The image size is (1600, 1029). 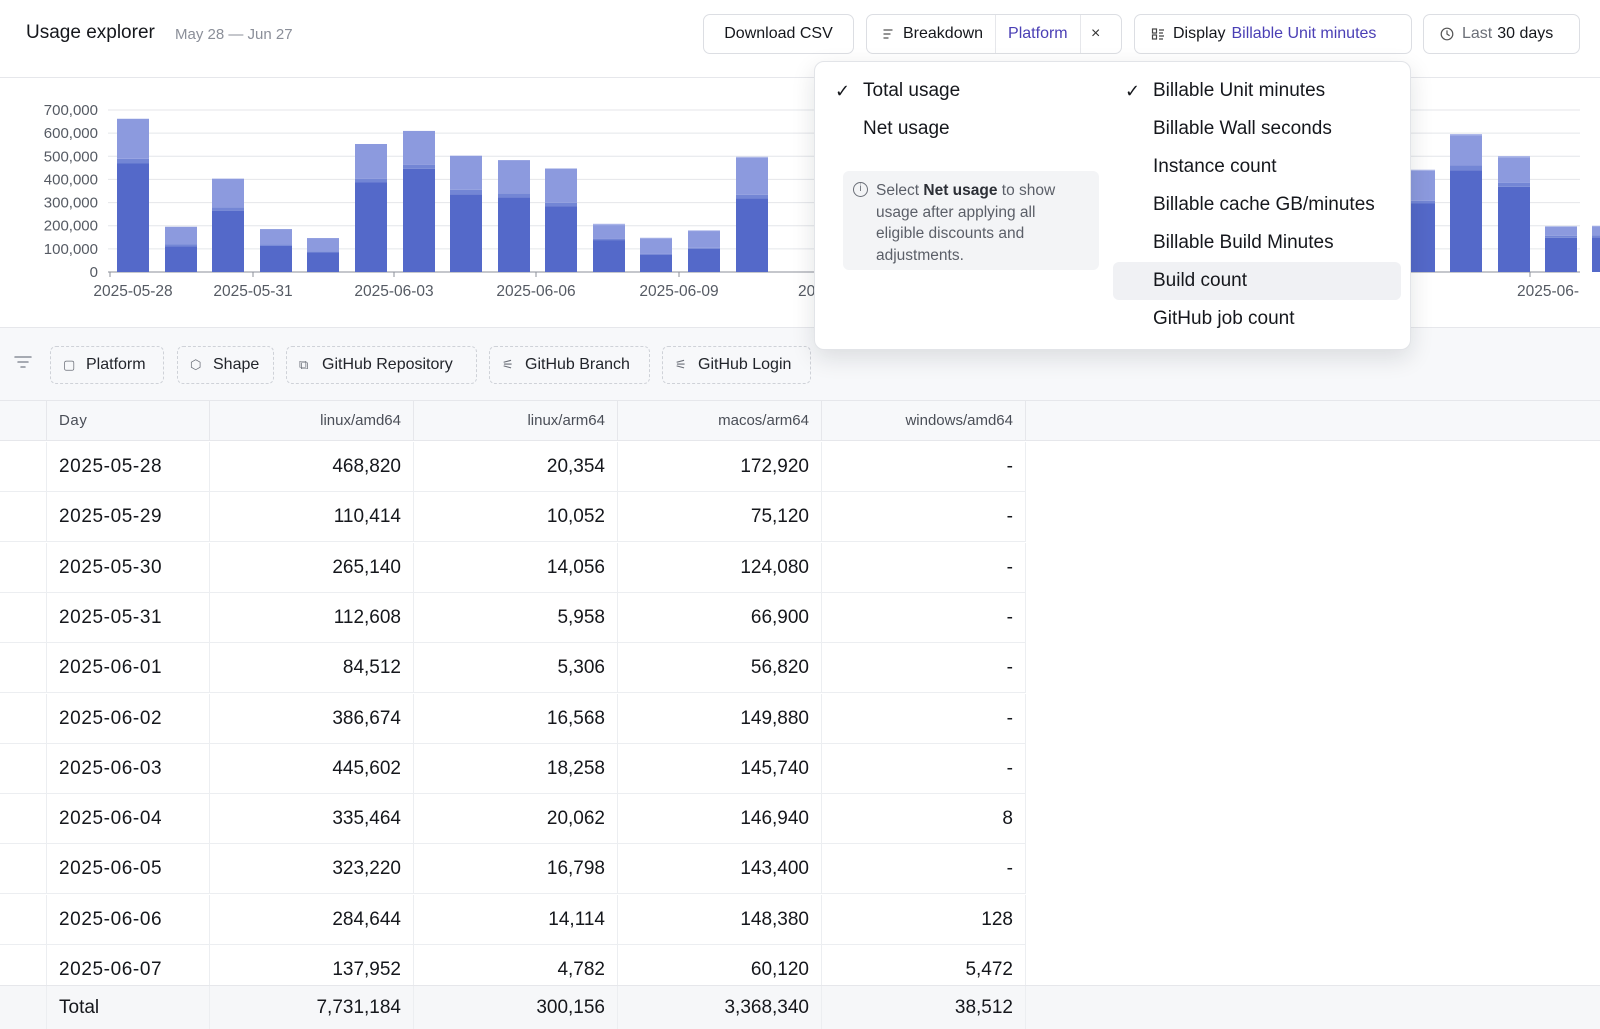 What do you see at coordinates (720, 768) in the screenshot?
I see `cell-macos-arm64: 145,740` at bounding box center [720, 768].